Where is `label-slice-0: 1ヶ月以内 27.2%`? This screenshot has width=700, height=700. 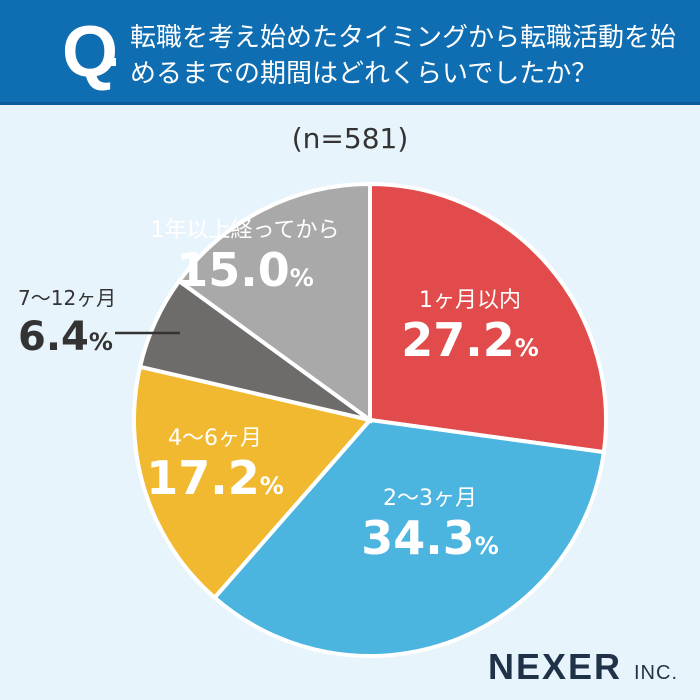
label-slice-0: 1ヶ月以内 27.2% is located at coordinates (470, 328).